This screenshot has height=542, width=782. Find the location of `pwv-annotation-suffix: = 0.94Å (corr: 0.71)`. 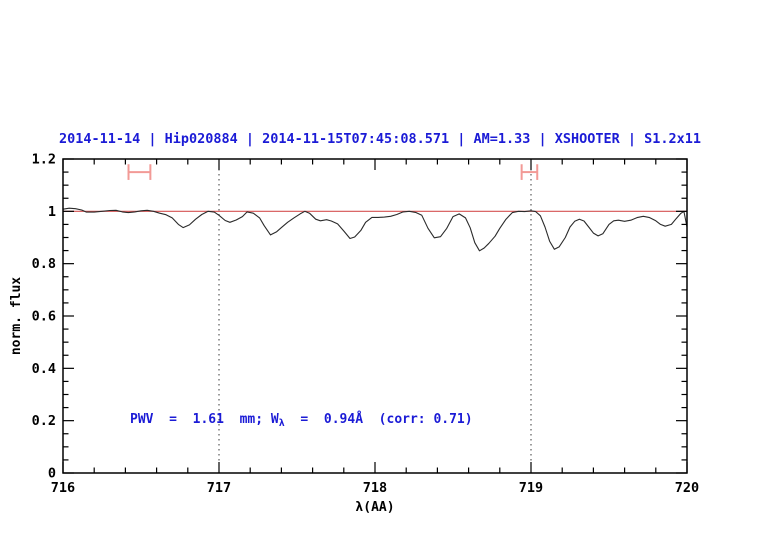

pwv-annotation-suffix: = 0.94Å (corr: 0.71) is located at coordinates (378, 419).